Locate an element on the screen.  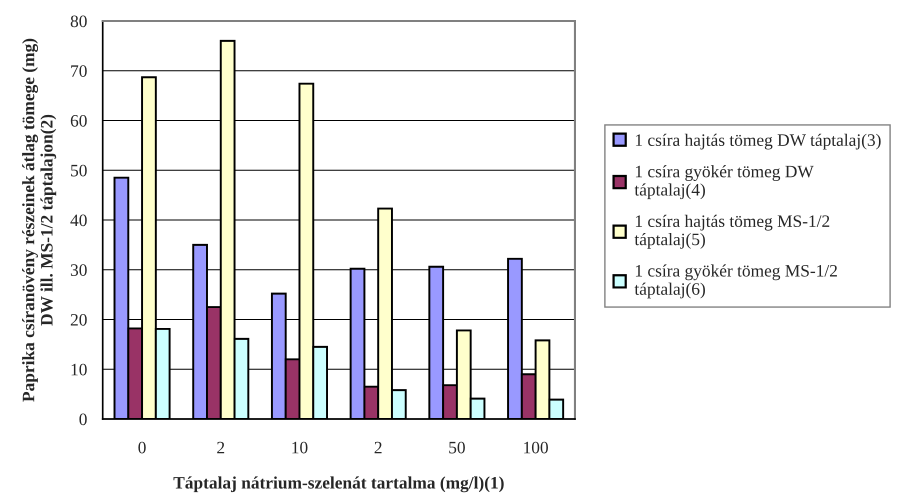
legend-label: 1 csíra gyökér tömeg DW táptalaj(4) is located at coordinates (724, 182).